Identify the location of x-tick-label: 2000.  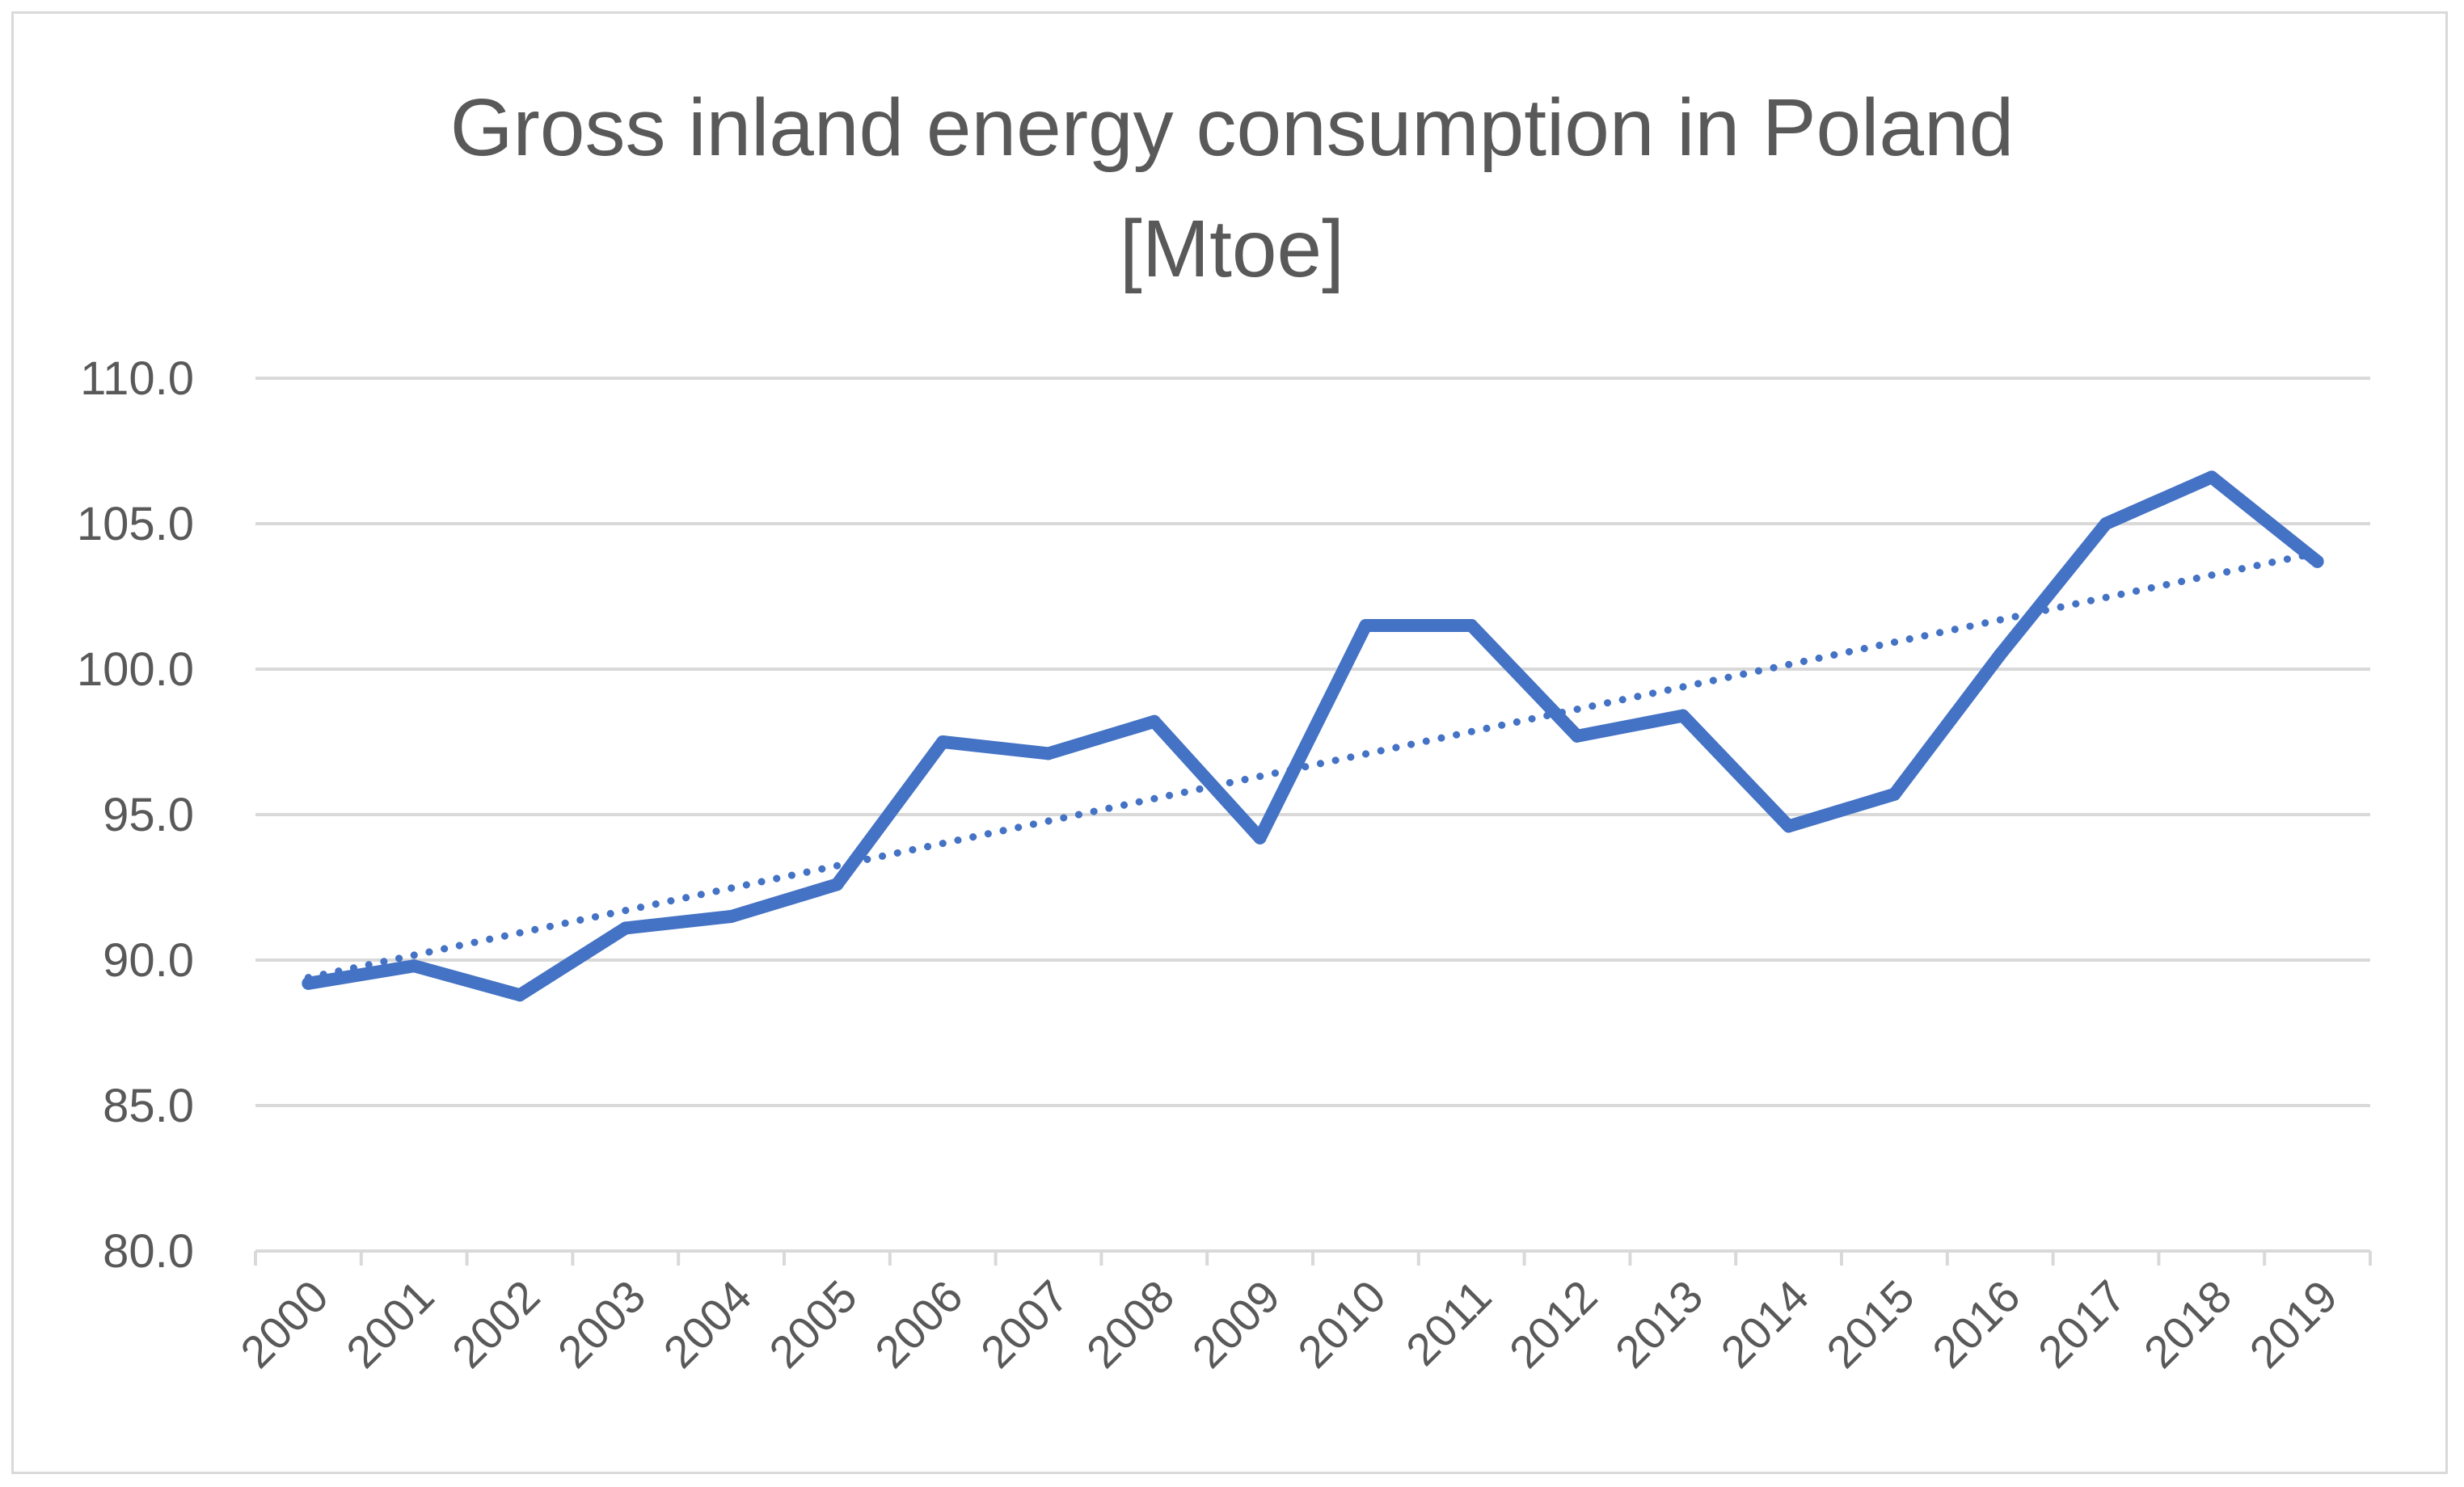
(284, 1324).